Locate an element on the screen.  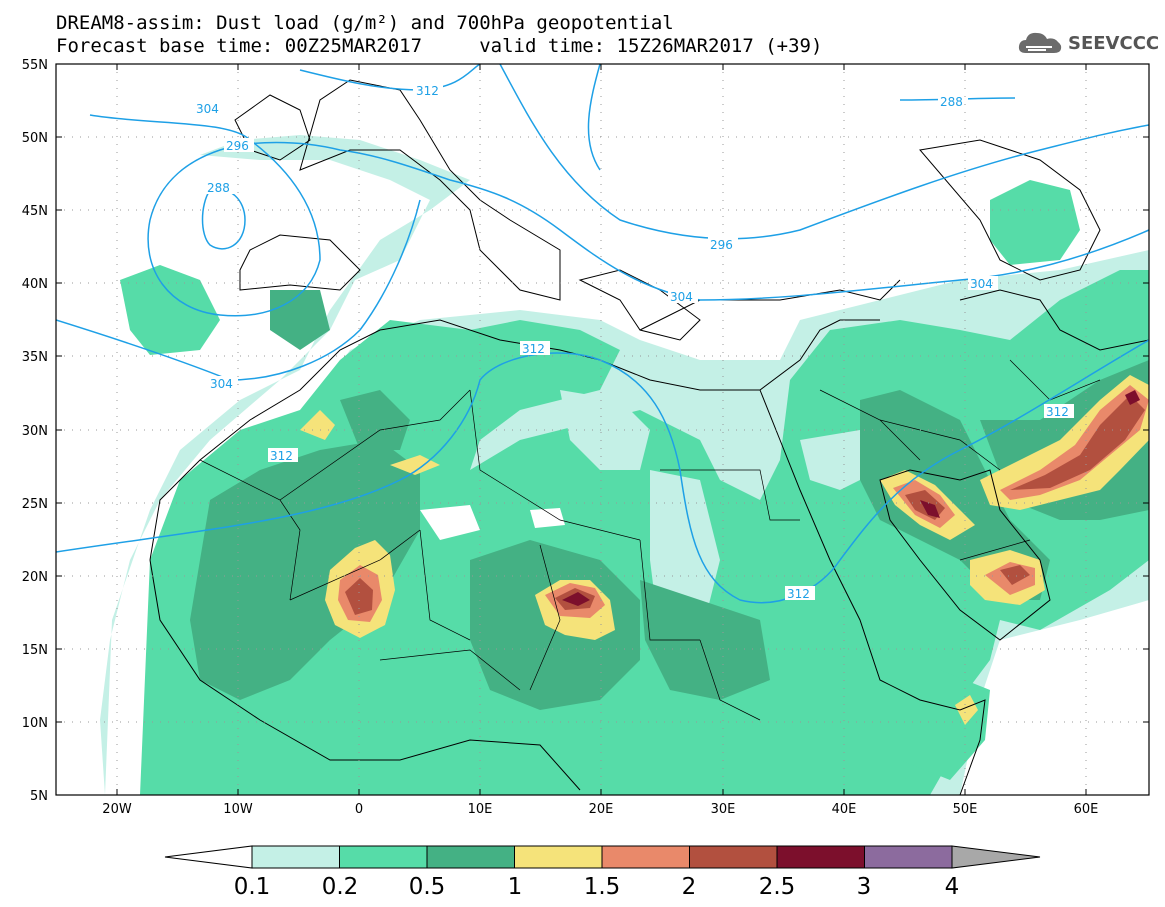
lon-label: 20W is located at coordinates (117, 809).